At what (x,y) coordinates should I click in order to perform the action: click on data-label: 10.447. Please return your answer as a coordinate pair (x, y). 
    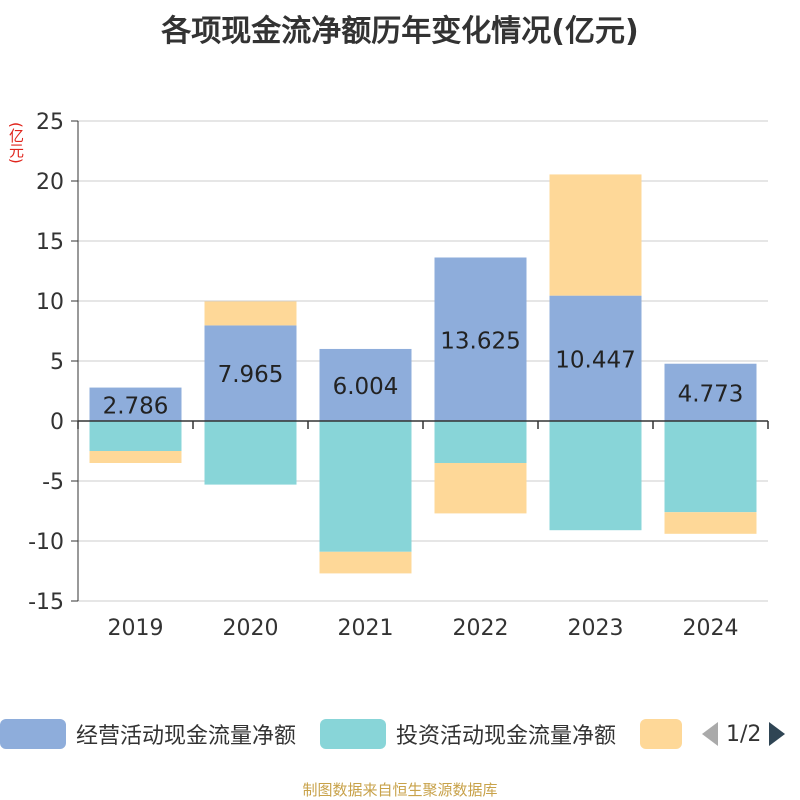
    Looking at the image, I should click on (595, 360).